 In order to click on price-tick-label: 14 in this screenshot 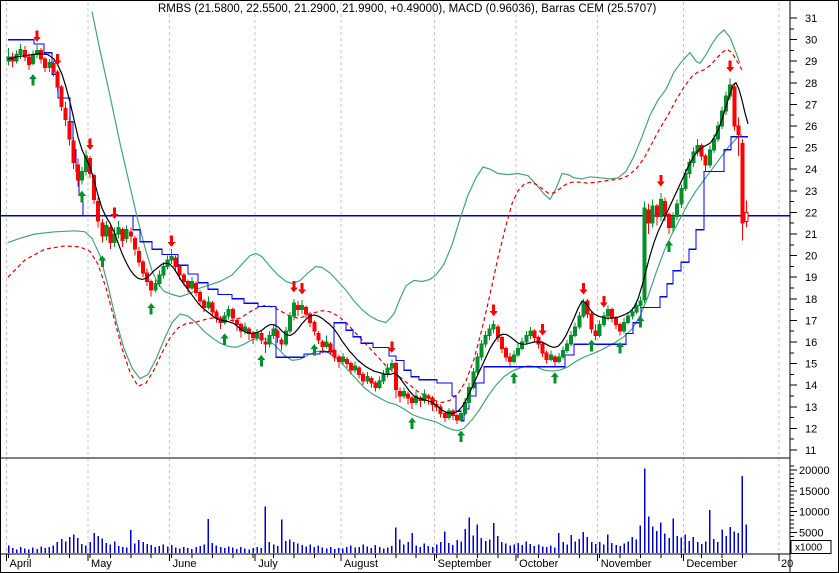, I will do `click(811, 386)`.